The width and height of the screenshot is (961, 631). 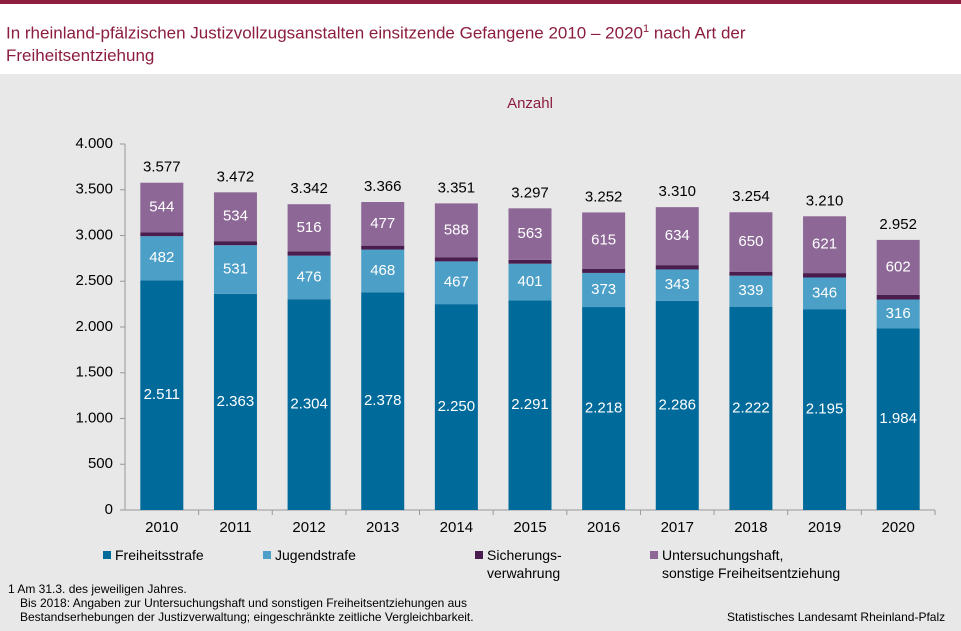 I want to click on y-tick-label: 3.500, so click(x=94, y=189).